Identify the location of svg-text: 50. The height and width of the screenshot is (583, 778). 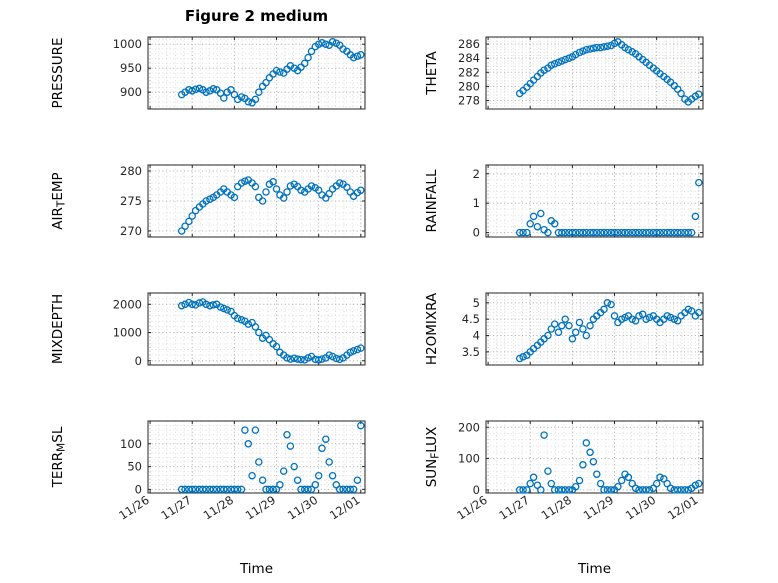
(134, 467).